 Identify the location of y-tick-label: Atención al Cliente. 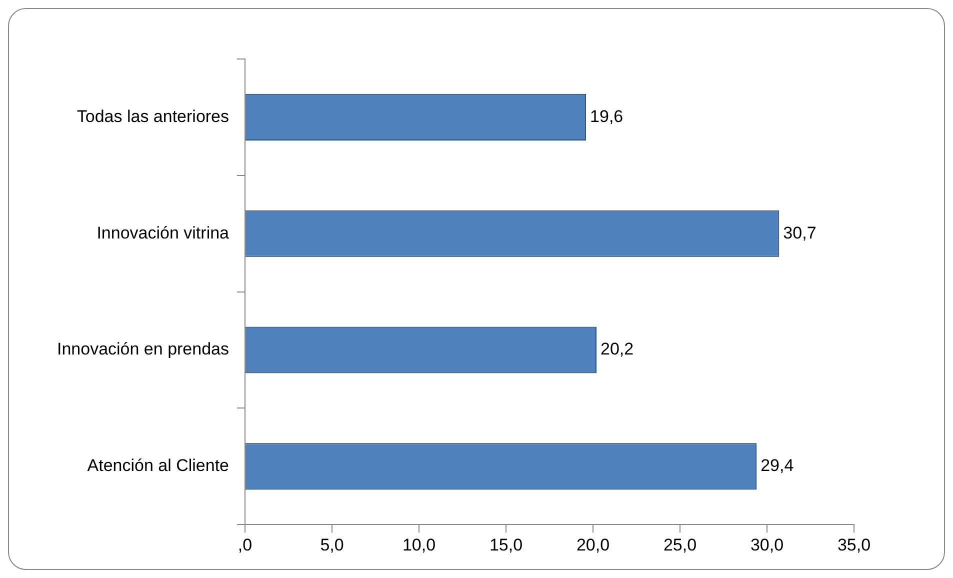
(158, 466).